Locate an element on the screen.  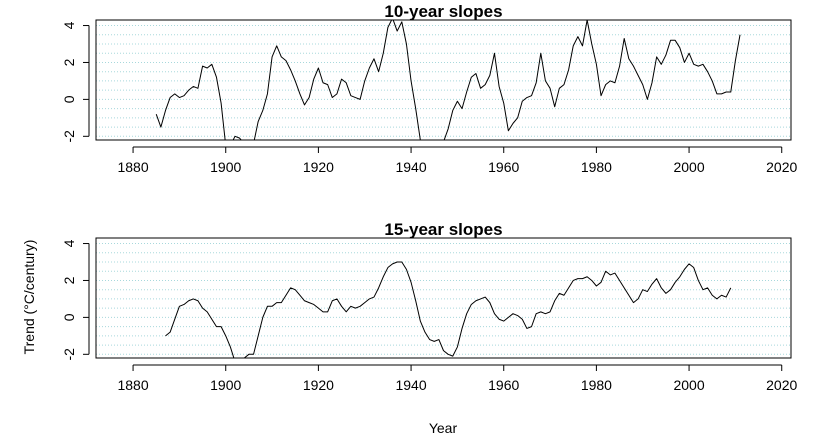
x-axis-label: Year is located at coordinates (443, 428).